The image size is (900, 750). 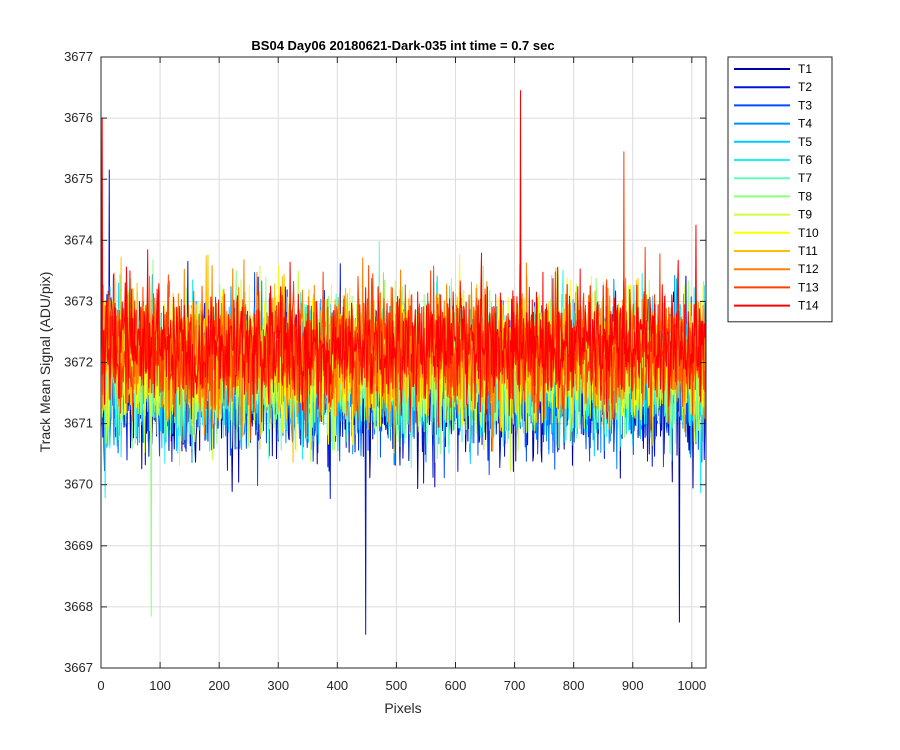 I want to click on legend-label-t14: T14, so click(x=808, y=306).